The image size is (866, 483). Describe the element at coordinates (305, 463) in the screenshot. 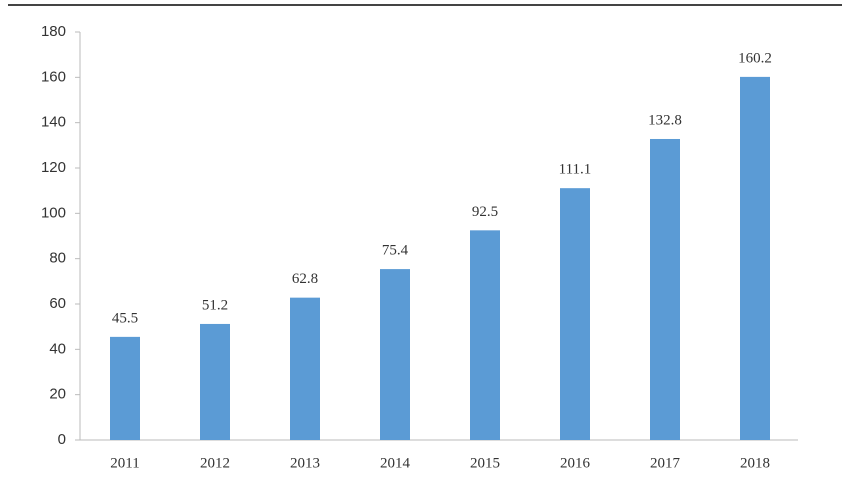

I see `x-tick-label: 2013` at that location.